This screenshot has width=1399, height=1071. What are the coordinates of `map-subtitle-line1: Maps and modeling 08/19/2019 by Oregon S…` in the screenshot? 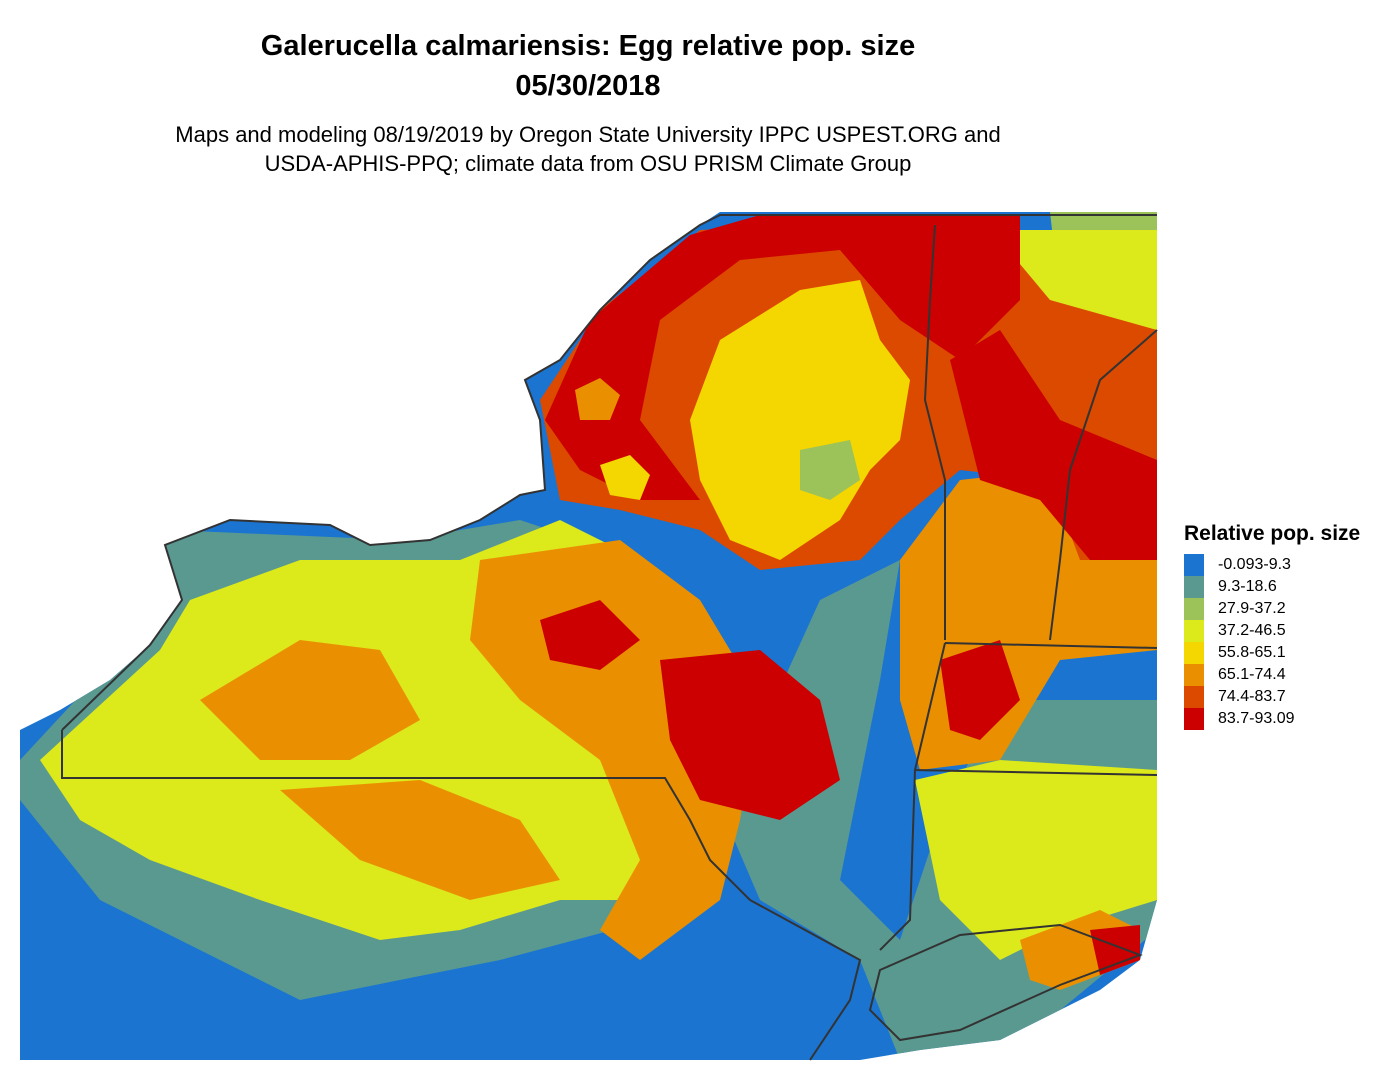 It's located at (588, 134).